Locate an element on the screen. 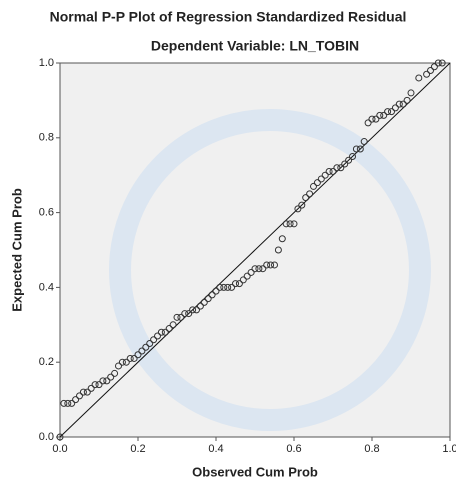  y-tick-label: 1.0 is located at coordinates (46, 63).